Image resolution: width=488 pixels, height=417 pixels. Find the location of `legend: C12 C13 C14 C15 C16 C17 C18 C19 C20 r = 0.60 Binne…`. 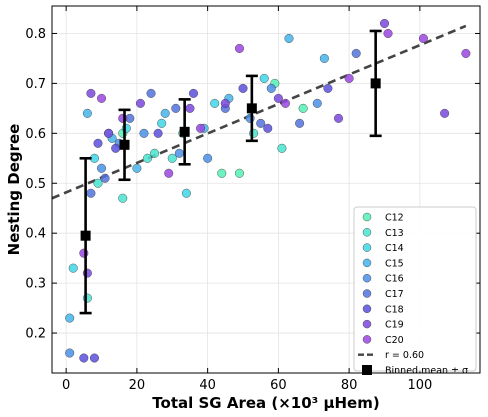

legend: C12 C13 C14 C15 C16 C17 C18 C19 C20 r = 0.60 Binne… is located at coordinates (415, 291).